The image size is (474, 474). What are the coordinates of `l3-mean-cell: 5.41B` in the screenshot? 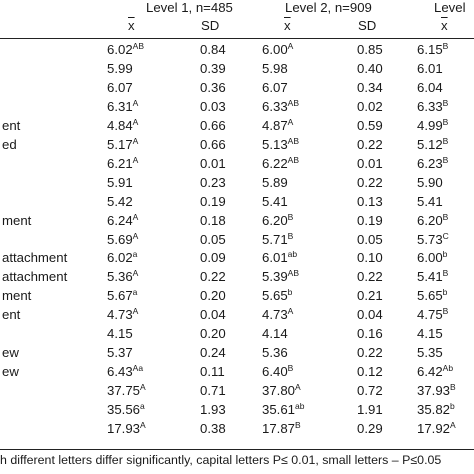 It's located at (433, 276).